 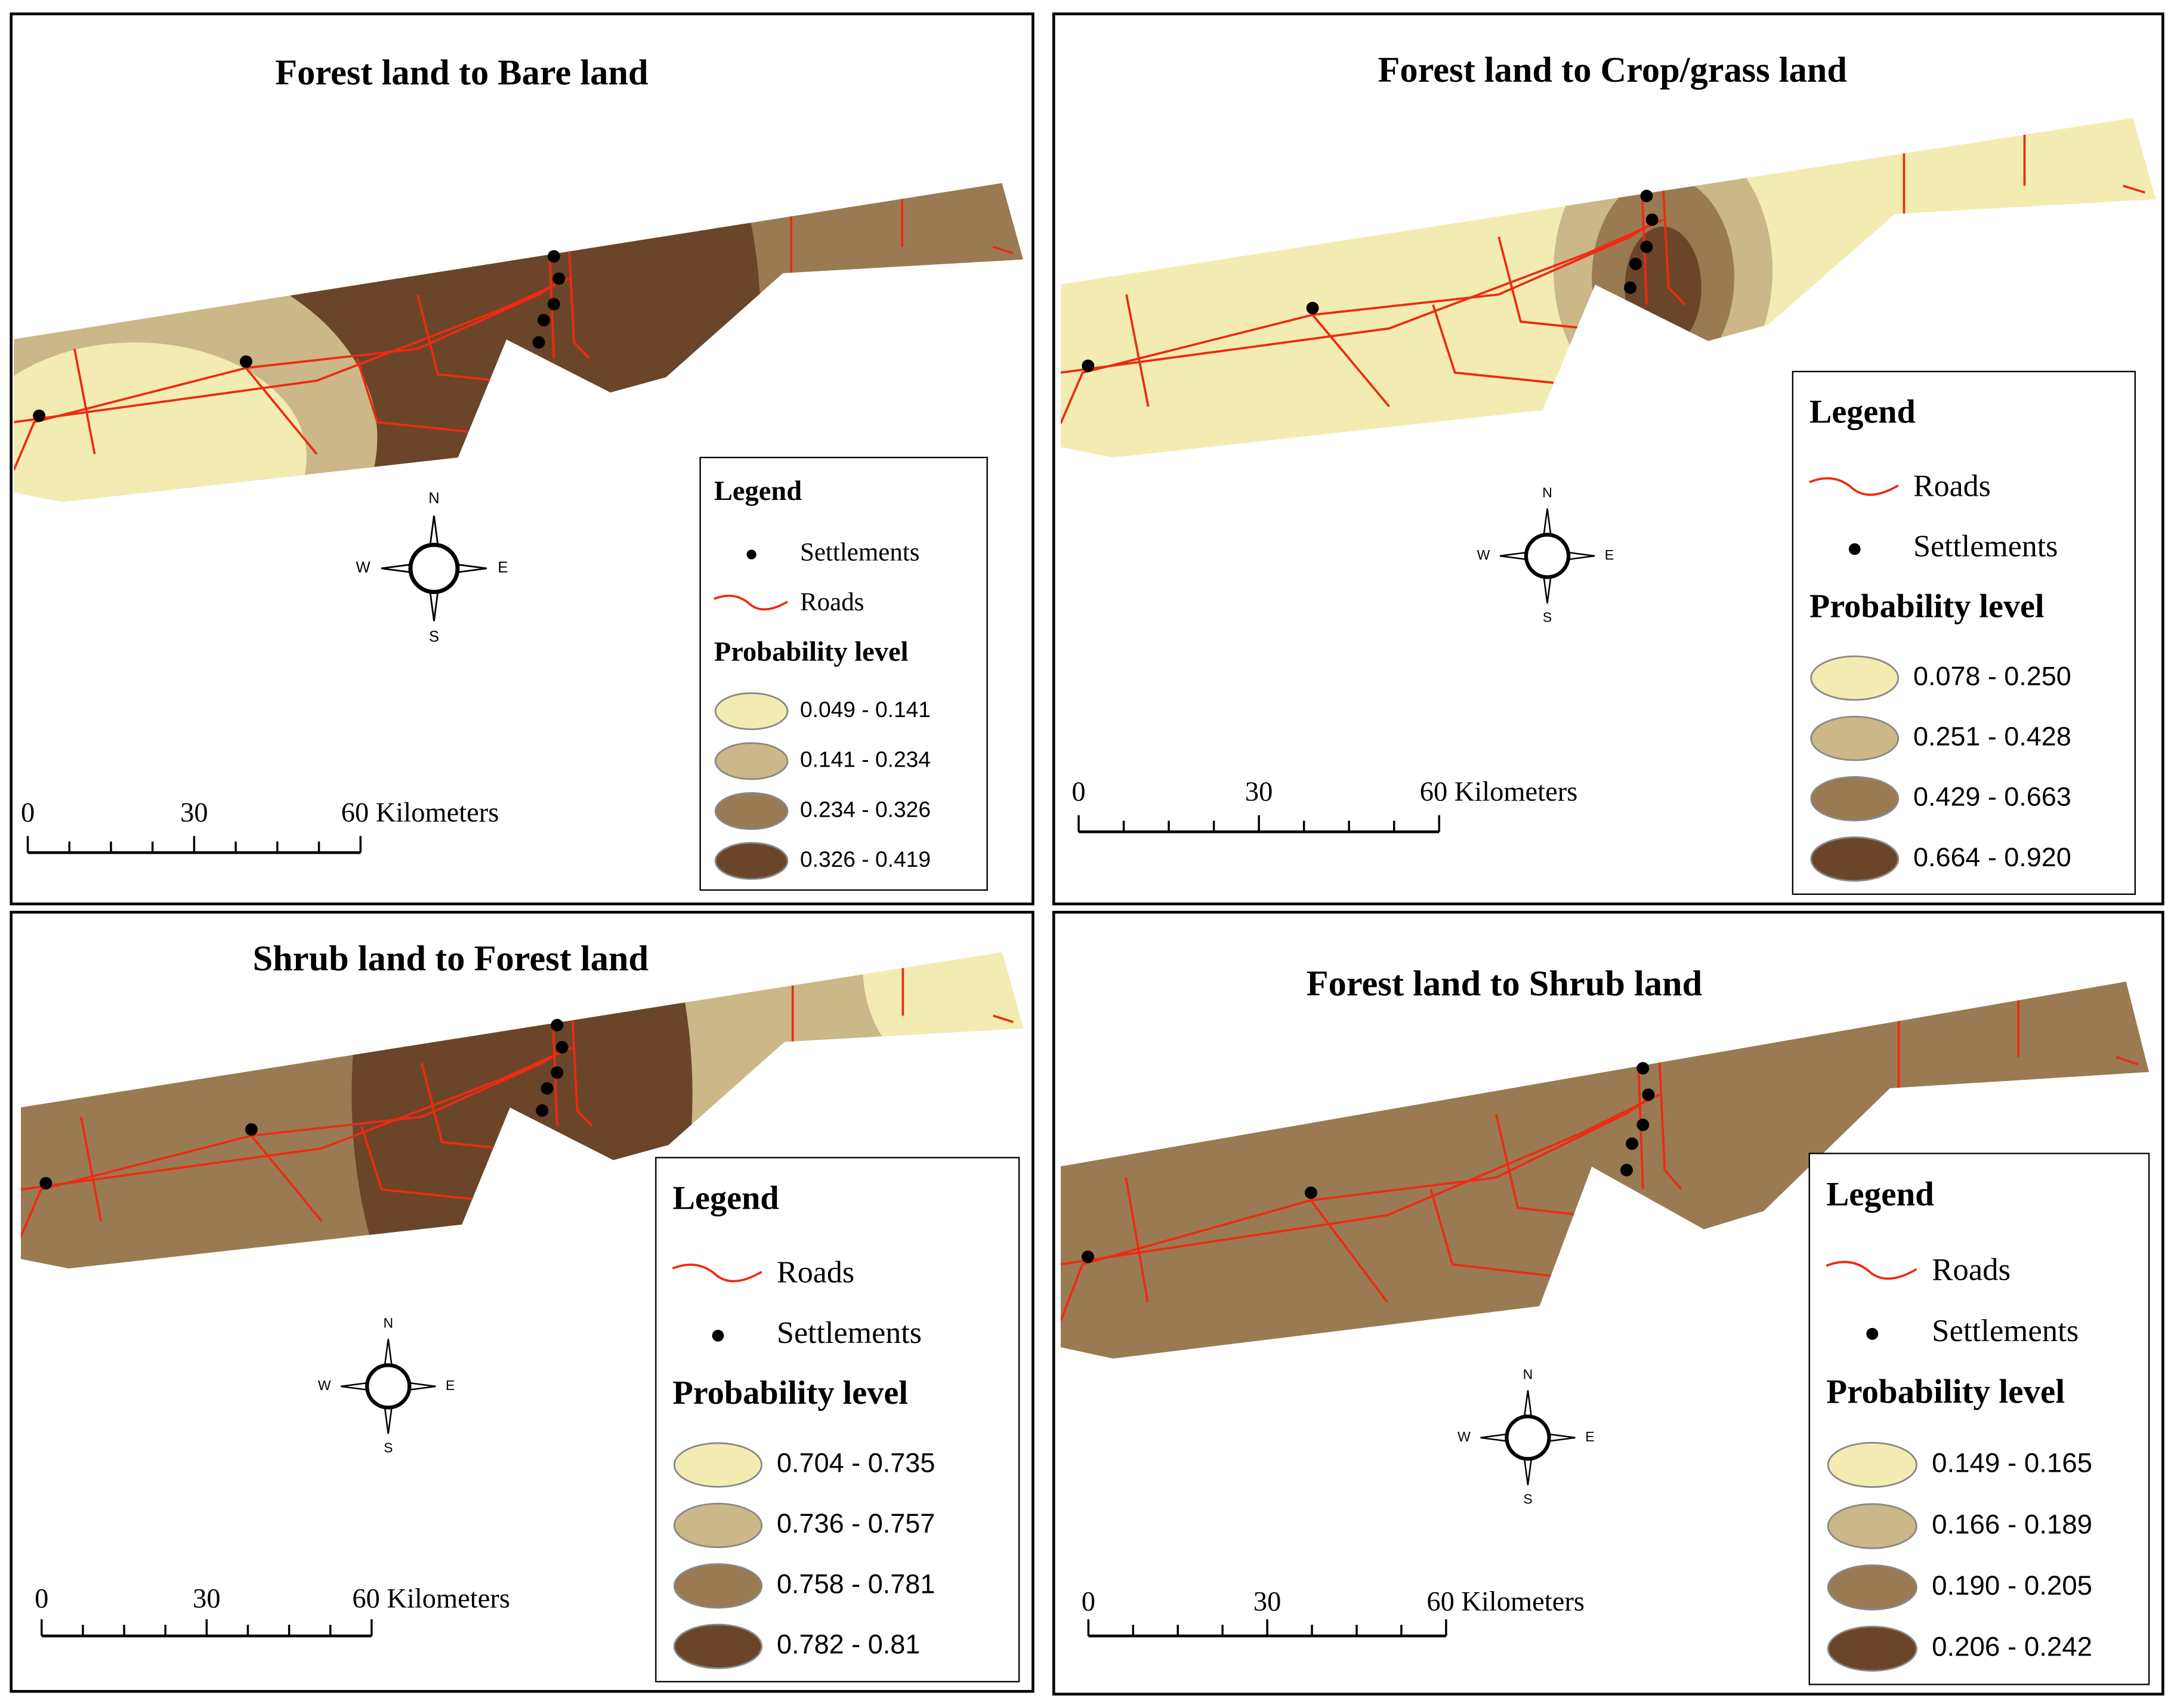 What do you see at coordinates (865, 759) in the screenshot?
I see `legend-class-label: 0.141 - 0.234` at bounding box center [865, 759].